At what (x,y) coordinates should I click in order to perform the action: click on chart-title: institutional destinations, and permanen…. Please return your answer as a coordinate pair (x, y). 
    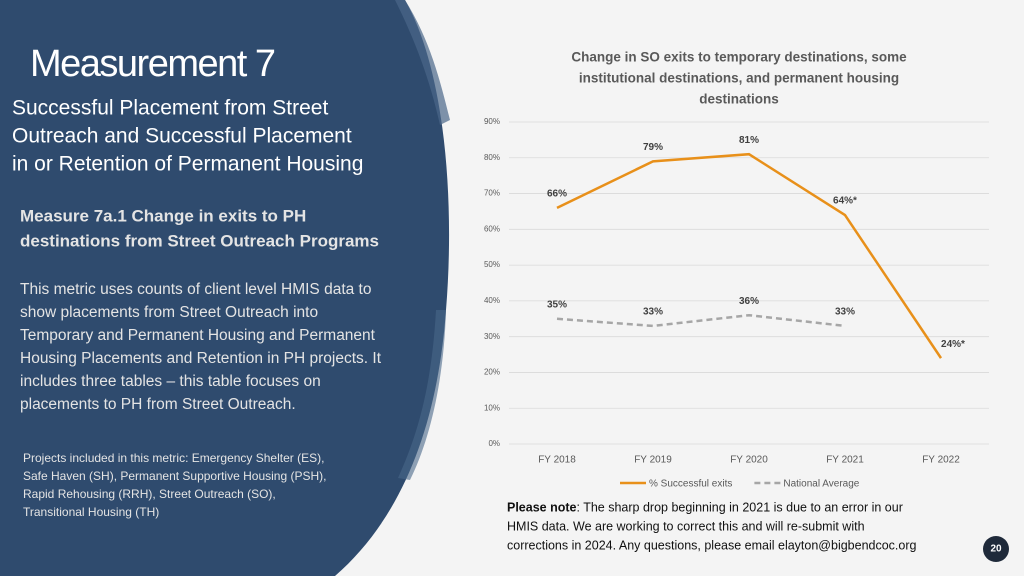
    Looking at the image, I should click on (739, 78).